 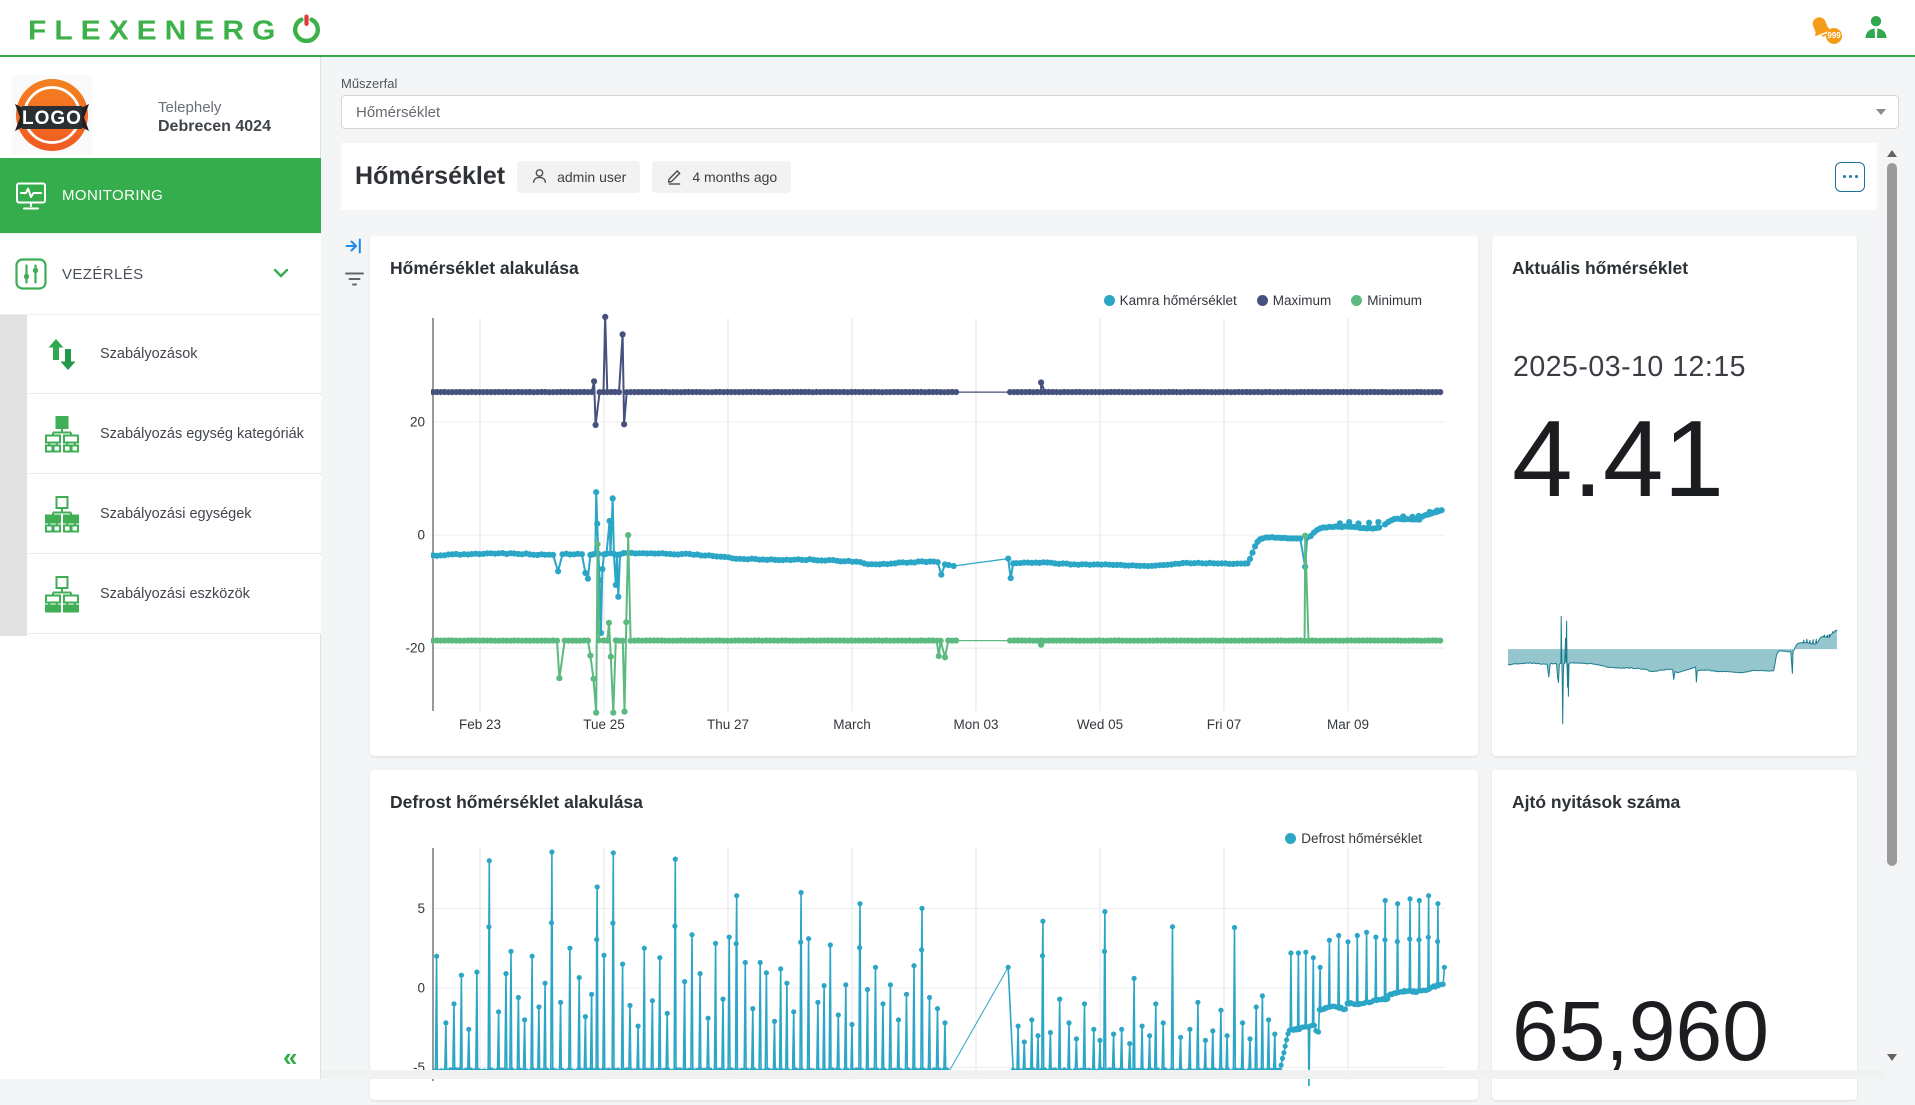 I want to click on card-door-openings: Ajtó nyitások száma 65,960, so click(x=1674, y=935).